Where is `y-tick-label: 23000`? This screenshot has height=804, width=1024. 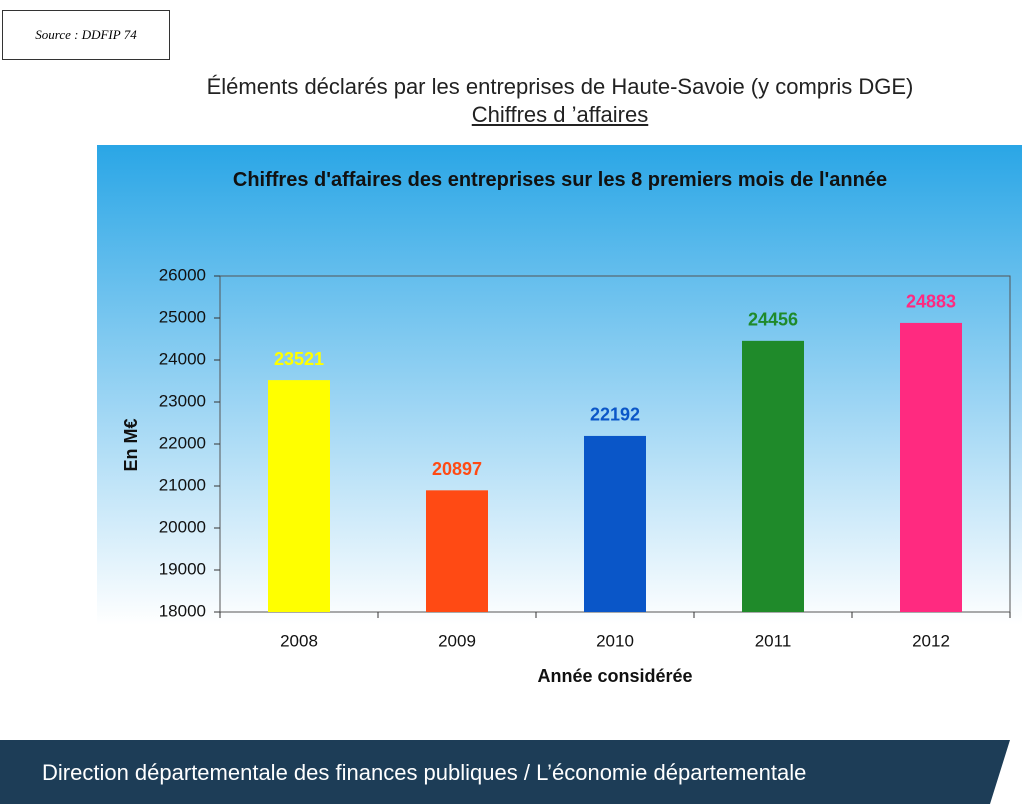
y-tick-label: 23000 is located at coordinates (182, 400).